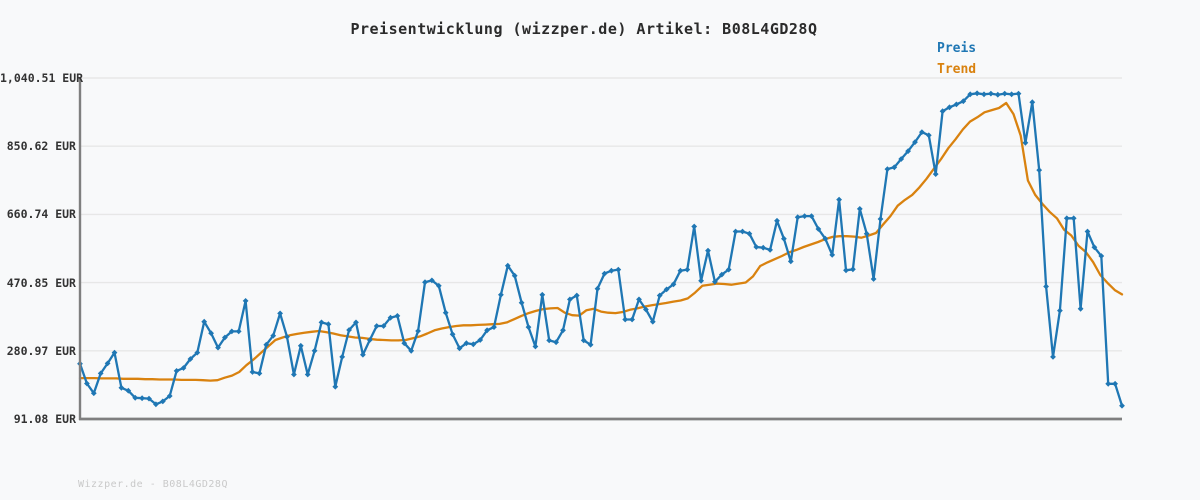 The width and height of the screenshot is (1200, 500). I want to click on y-tick-label: 850.62 EUR, so click(41, 146).